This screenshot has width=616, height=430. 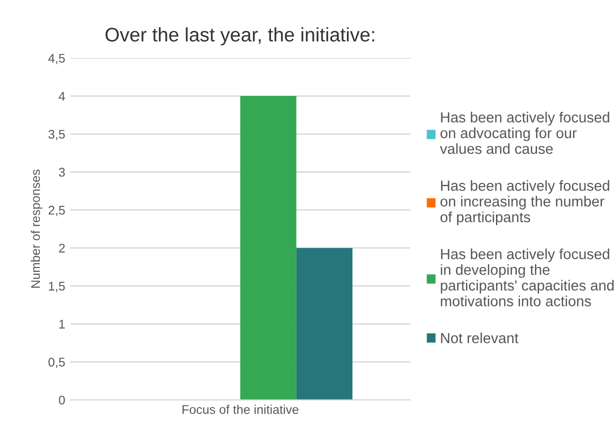 I want to click on y-tick-label: 0,5, so click(x=56, y=363).